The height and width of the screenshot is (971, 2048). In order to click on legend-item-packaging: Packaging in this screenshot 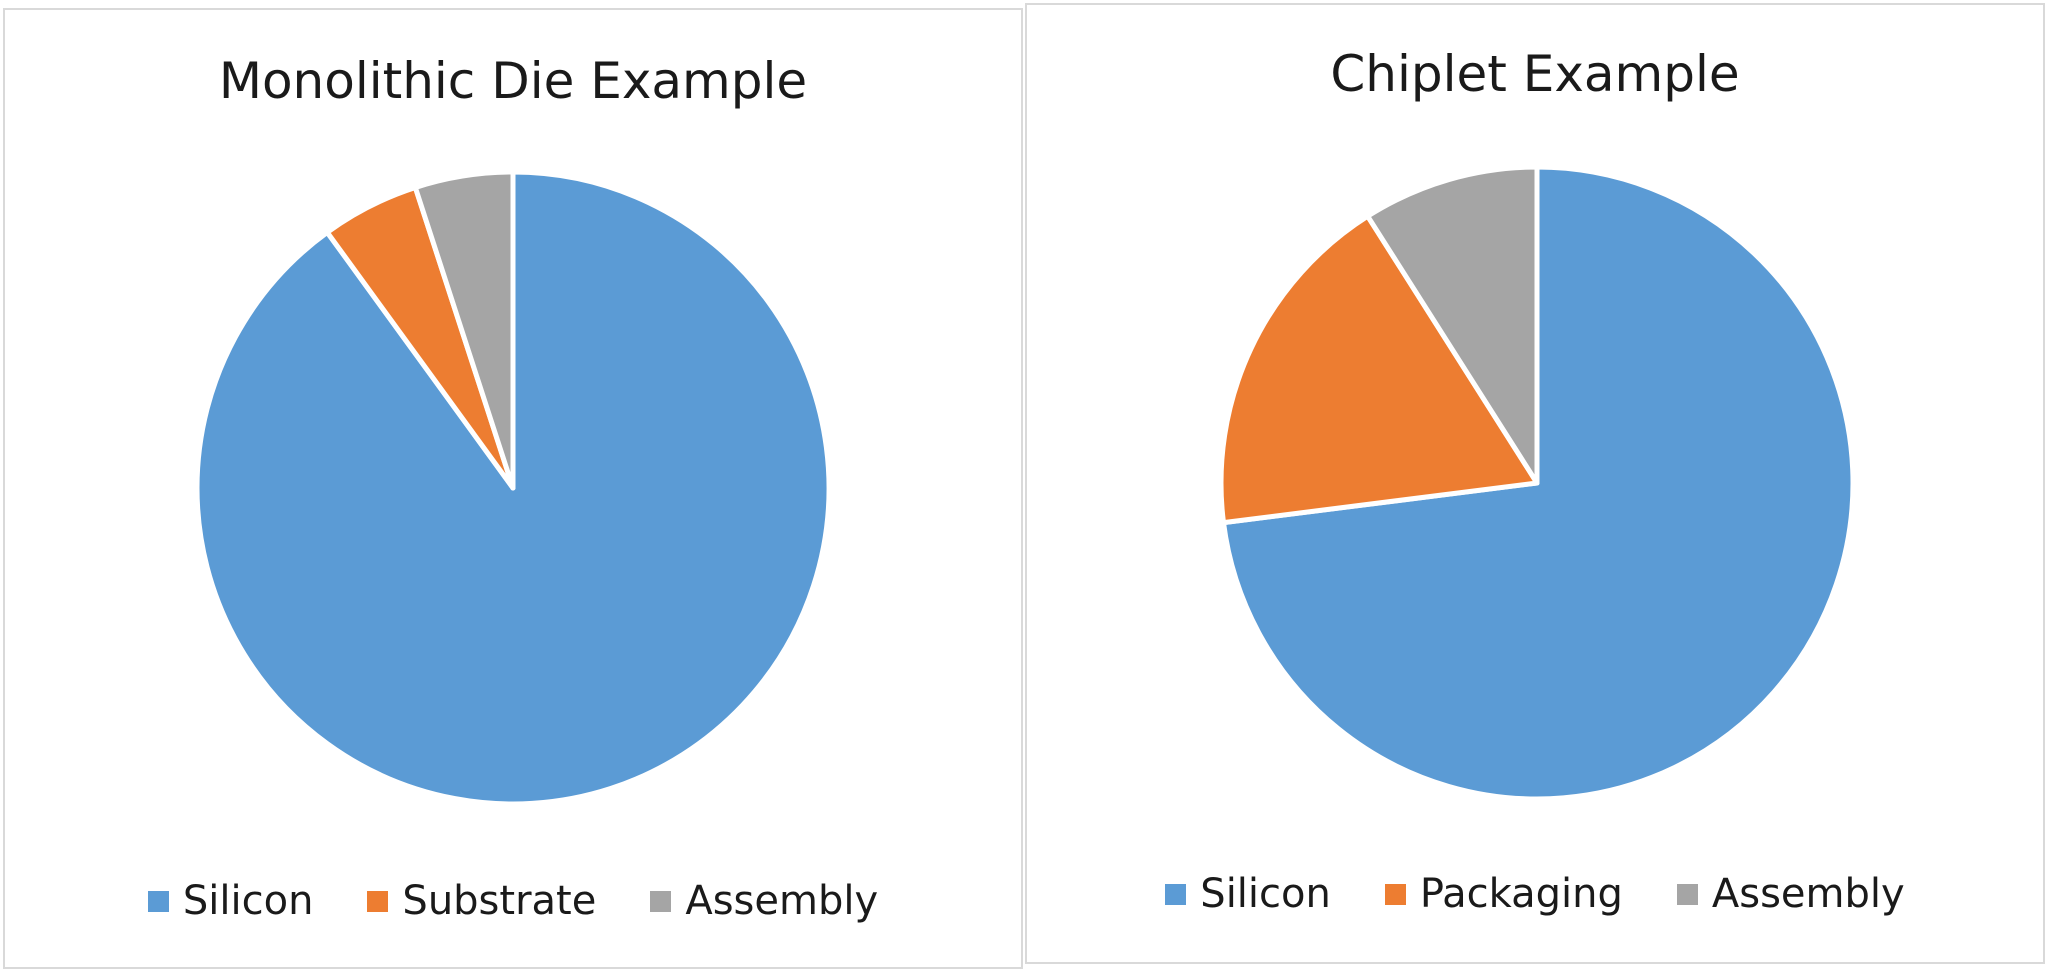, I will do `click(1503, 894)`.